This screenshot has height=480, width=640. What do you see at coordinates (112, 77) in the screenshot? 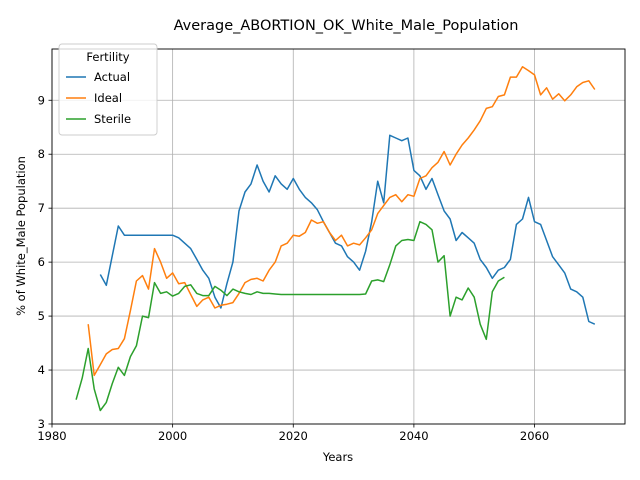
I see `legend-label: Actual` at bounding box center [112, 77].